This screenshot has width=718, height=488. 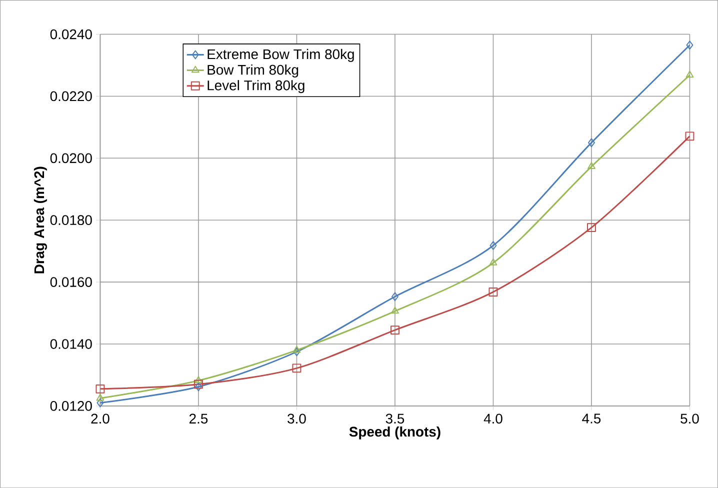 What do you see at coordinates (71, 96) in the screenshot?
I see `y-tick-label: 0.0220` at bounding box center [71, 96].